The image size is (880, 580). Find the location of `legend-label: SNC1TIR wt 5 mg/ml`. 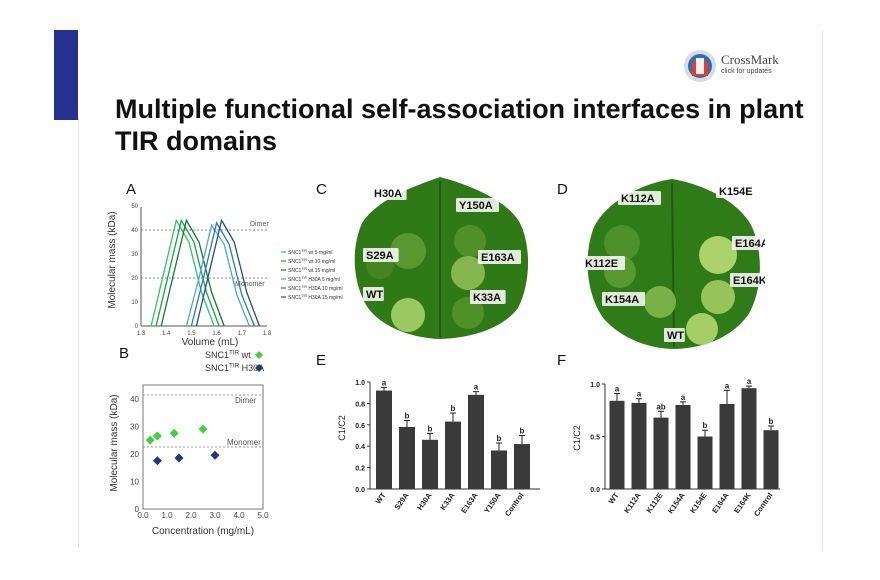

legend-label: SNC1TIR wt 5 mg/ml is located at coordinates (310, 252).